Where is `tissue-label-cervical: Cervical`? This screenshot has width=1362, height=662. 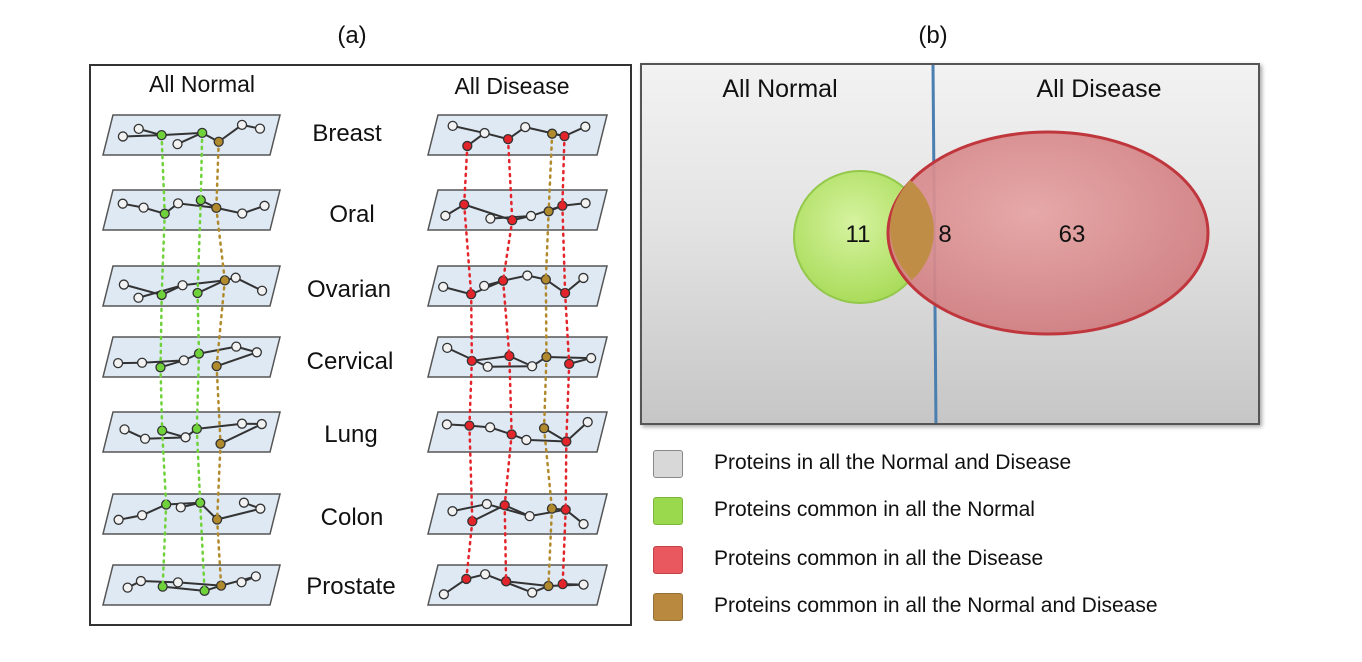
tissue-label-cervical: Cervical is located at coordinates (350, 361).